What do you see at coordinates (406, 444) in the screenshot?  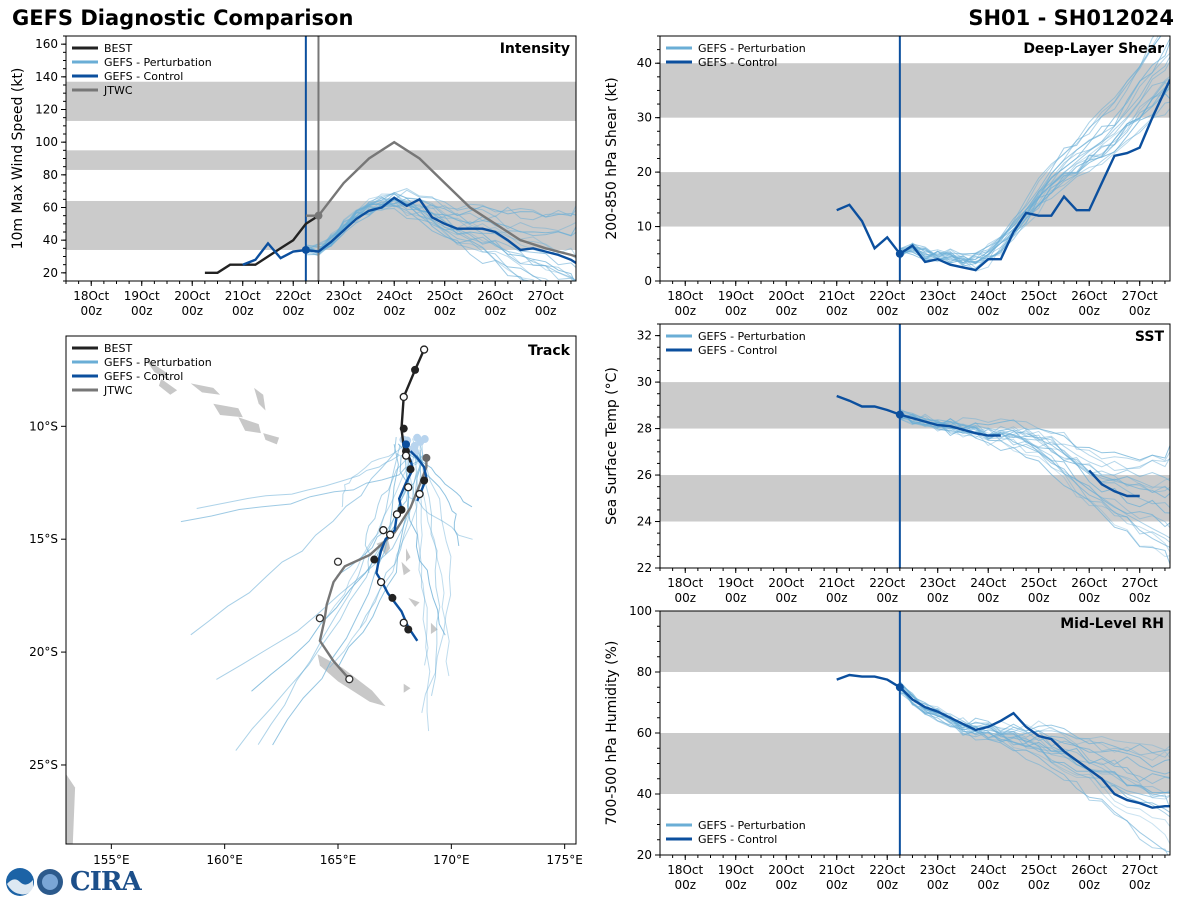 I see `control-start-marker` at bounding box center [406, 444].